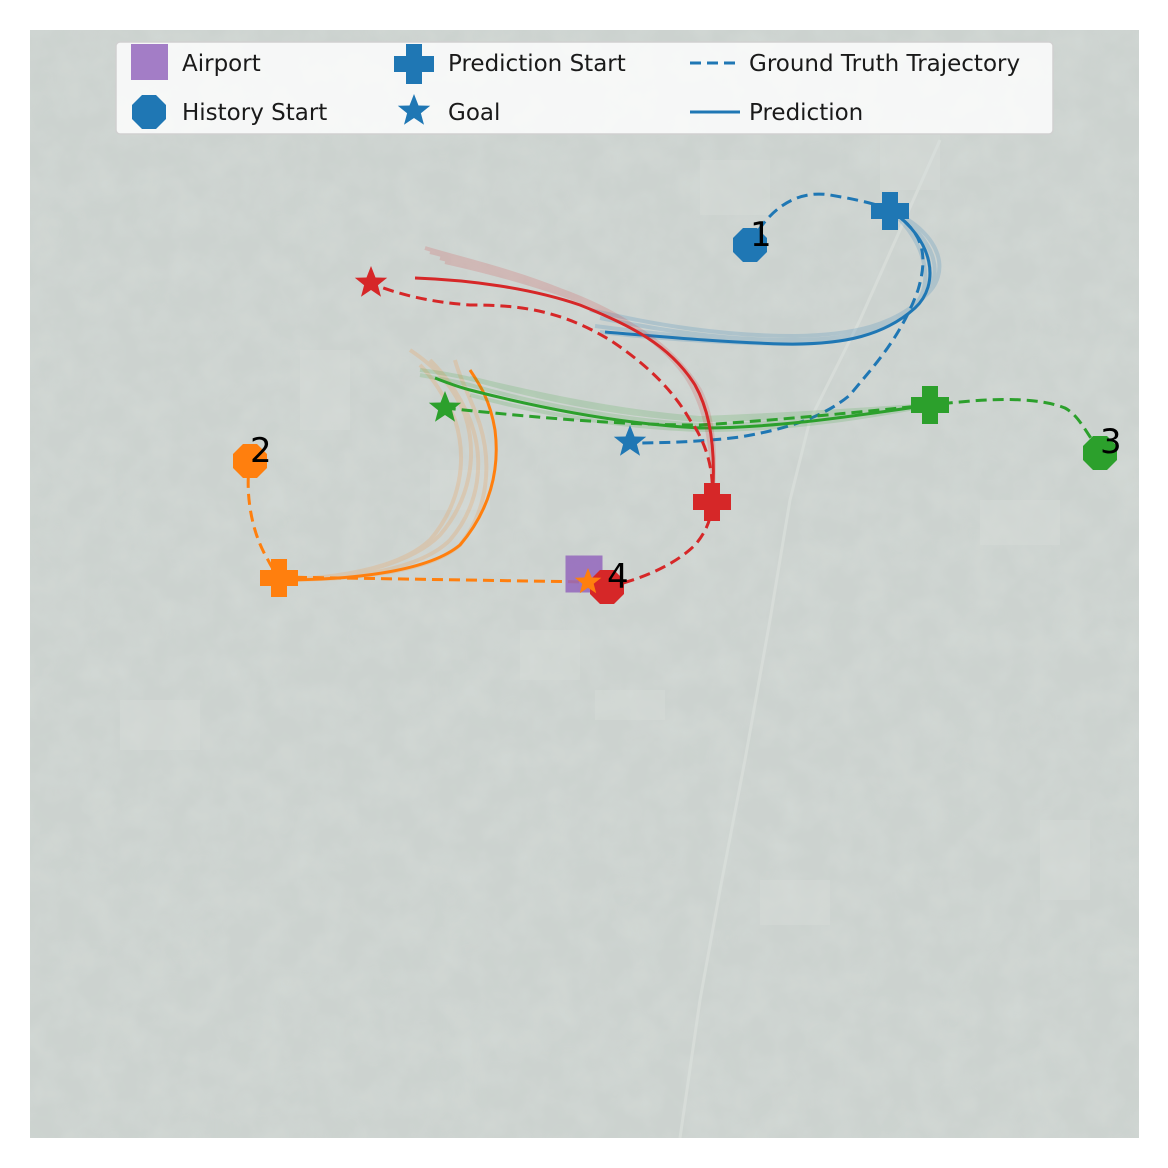 The width and height of the screenshot is (1168, 1168). What do you see at coordinates (537, 64) in the screenshot?
I see `legend-prediction-start-label: Prediction Start` at bounding box center [537, 64].